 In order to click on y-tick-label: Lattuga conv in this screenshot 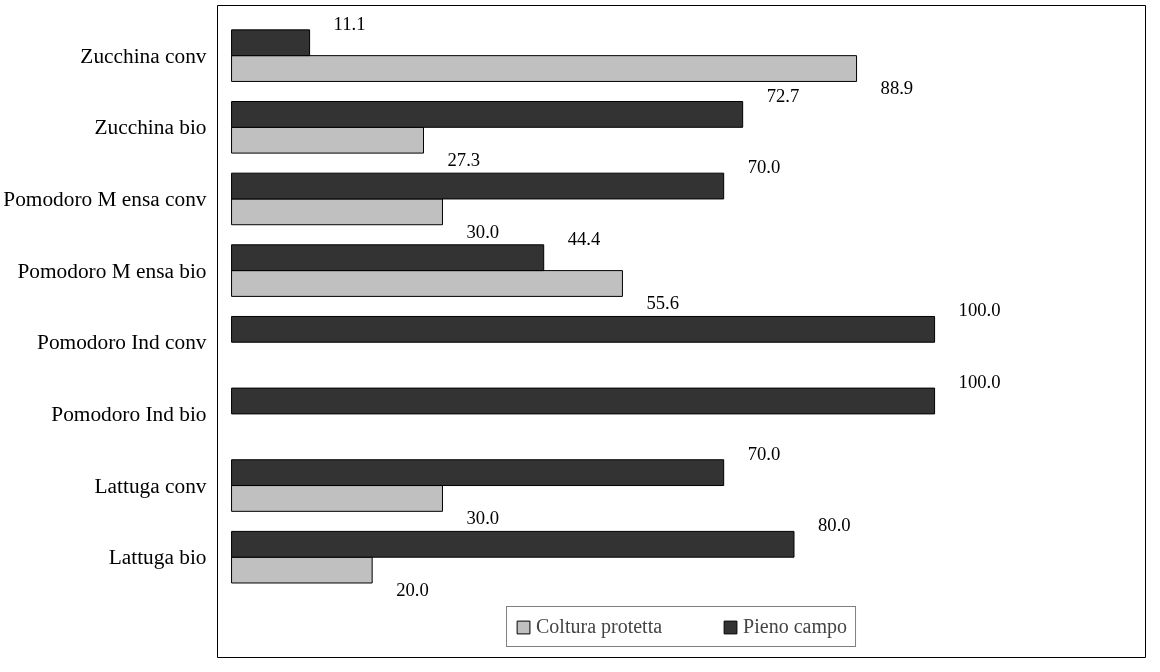, I will do `click(150, 485)`.